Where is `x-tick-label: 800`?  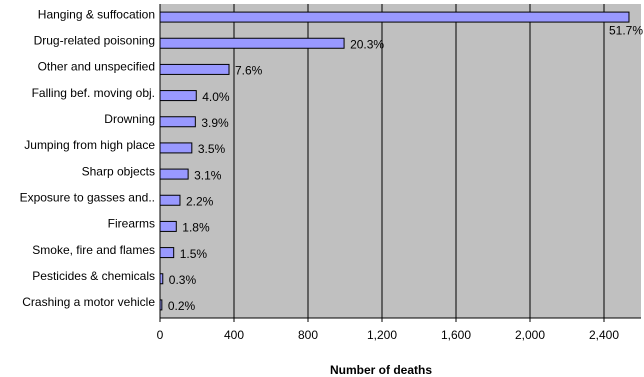 x-tick-label: 800 is located at coordinates (308, 335).